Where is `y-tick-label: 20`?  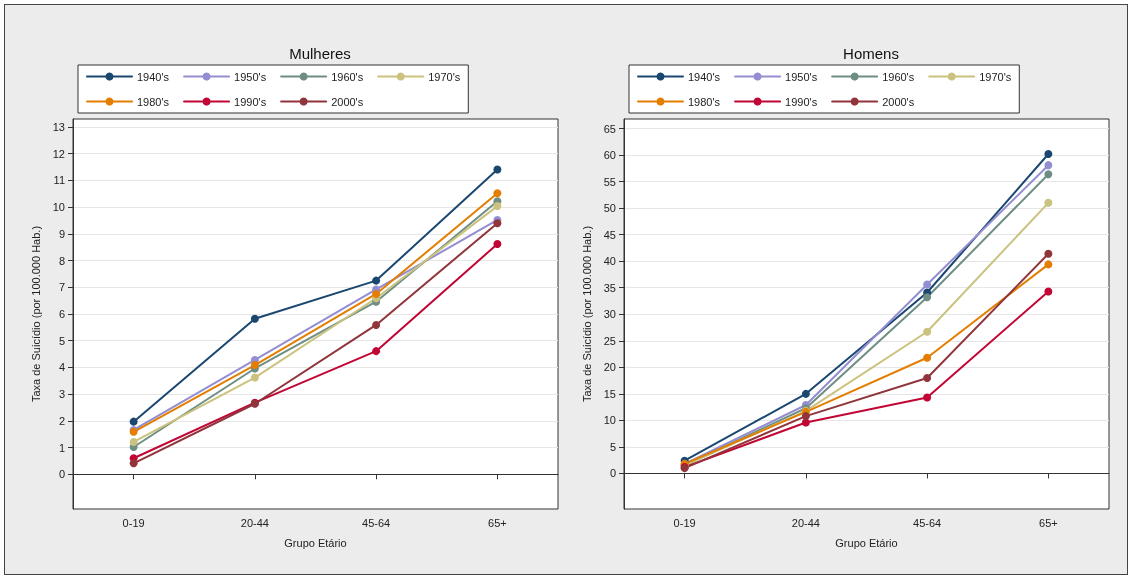
y-tick-label: 20 is located at coordinates (609, 367).